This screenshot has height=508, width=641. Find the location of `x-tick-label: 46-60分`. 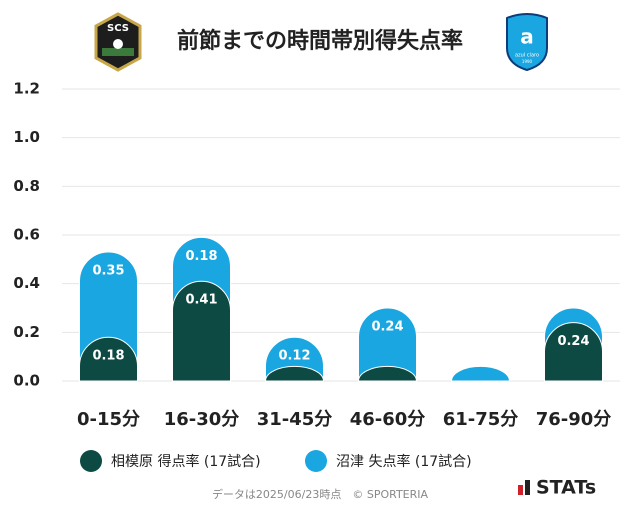

x-tick-label: 46-60分 is located at coordinates (388, 419).